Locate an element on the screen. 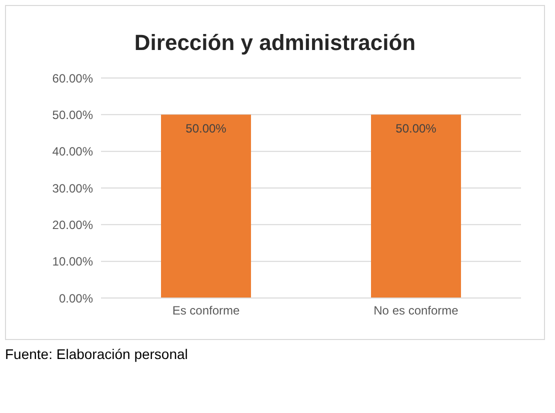 The width and height of the screenshot is (555, 413). chart-title: Dirección y administración is located at coordinates (275, 43).